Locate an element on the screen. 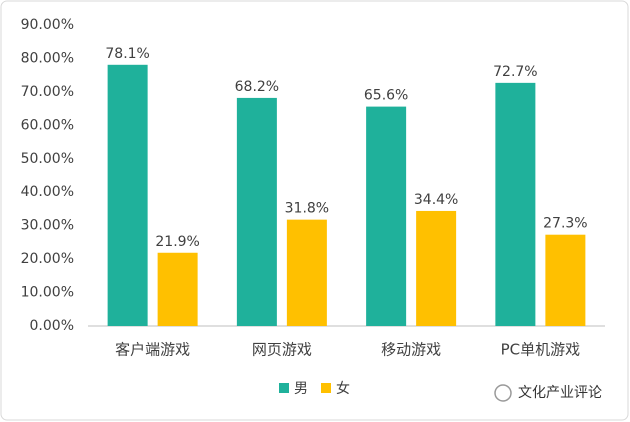 This screenshot has width=630, height=422. y-tick-label: 90.00% is located at coordinates (47, 25).